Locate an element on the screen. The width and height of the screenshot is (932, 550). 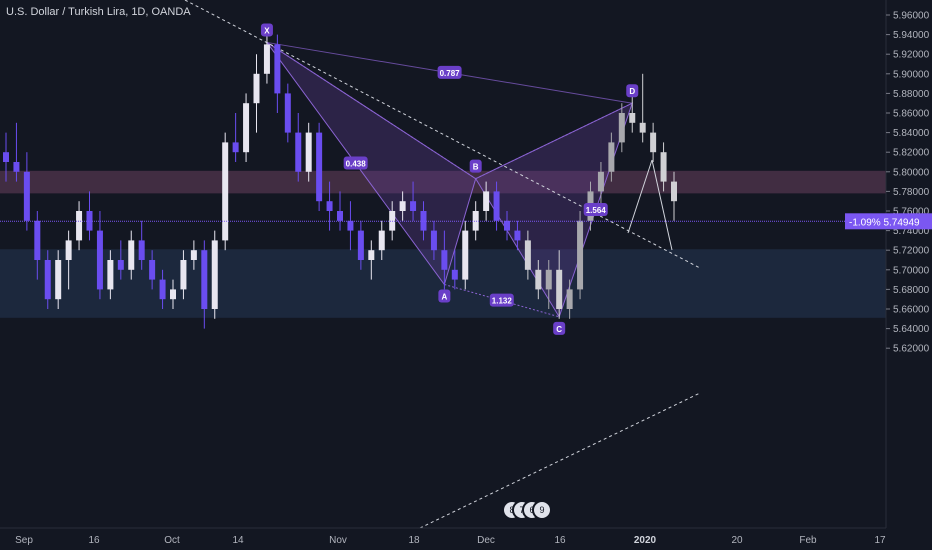
channel-line is located at coordinates (662, 205).